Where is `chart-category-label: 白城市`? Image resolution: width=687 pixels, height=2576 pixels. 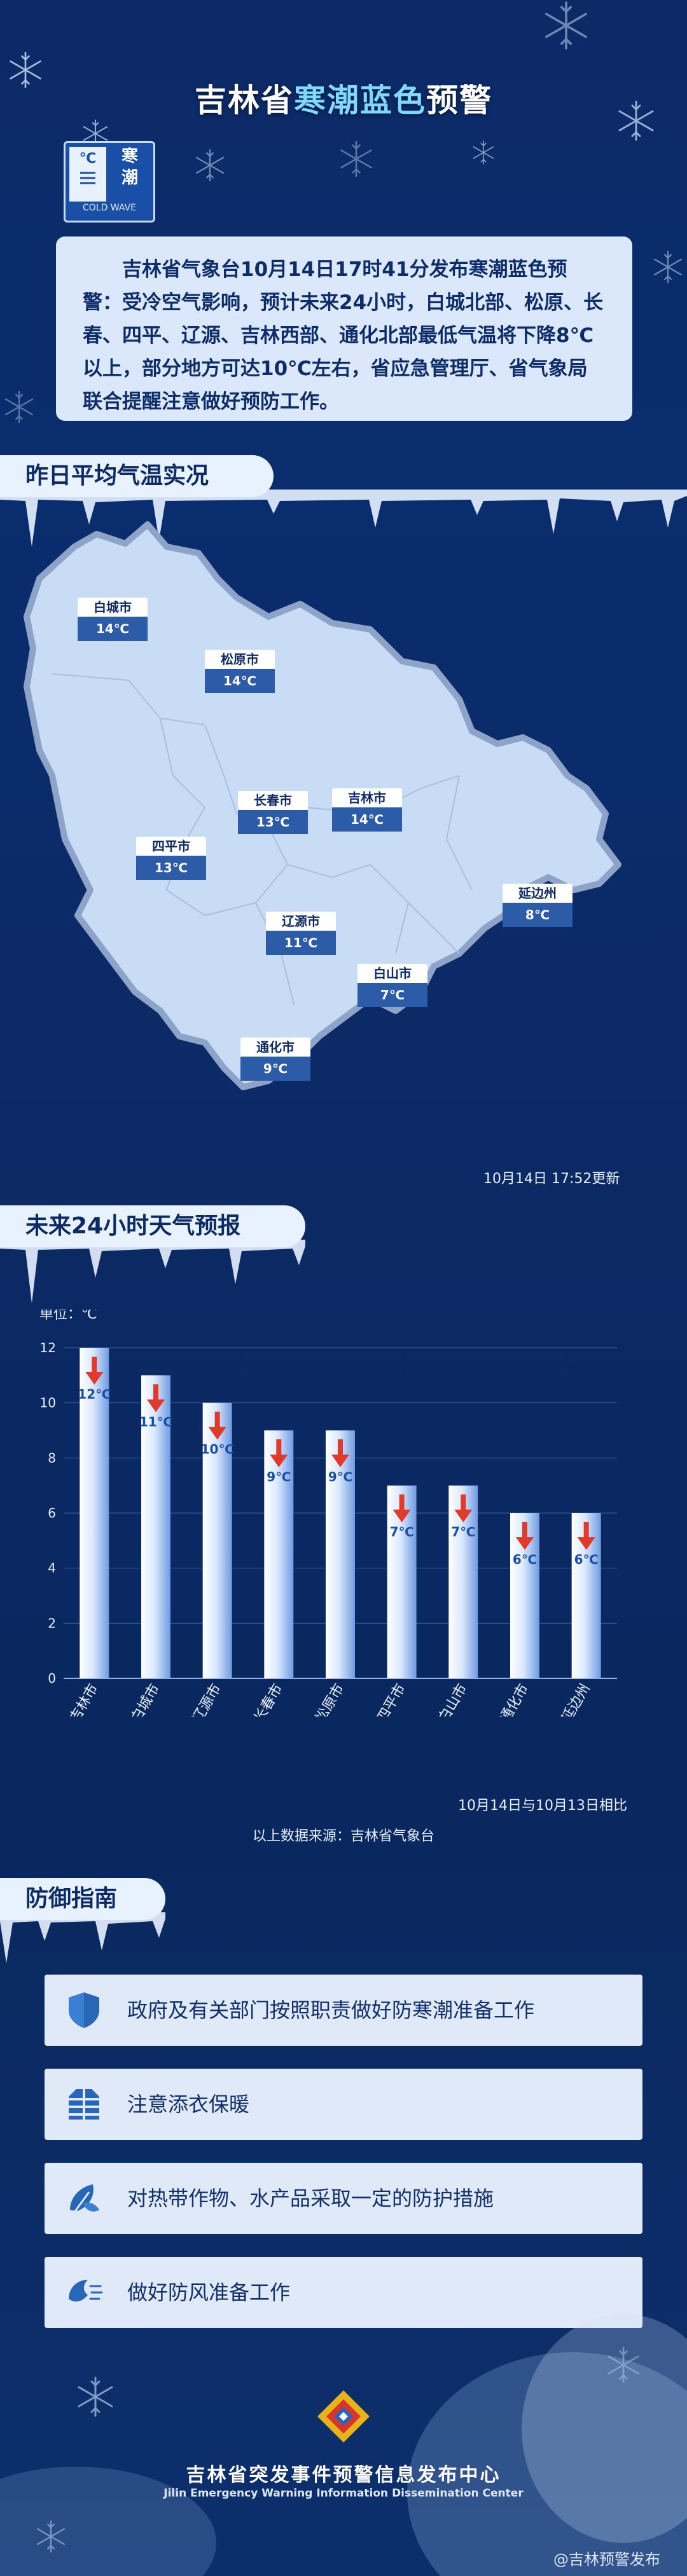
chart-category-label: 白城市 is located at coordinates (145, 1699).